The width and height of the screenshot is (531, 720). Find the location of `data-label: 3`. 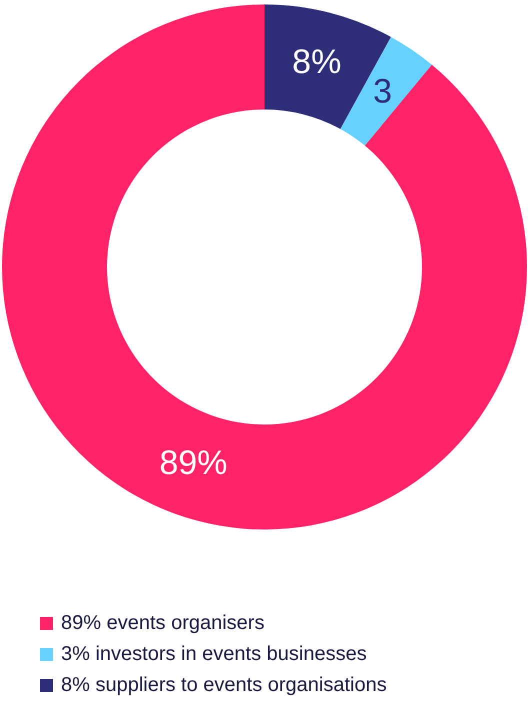

data-label: 3 is located at coordinates (382, 91).